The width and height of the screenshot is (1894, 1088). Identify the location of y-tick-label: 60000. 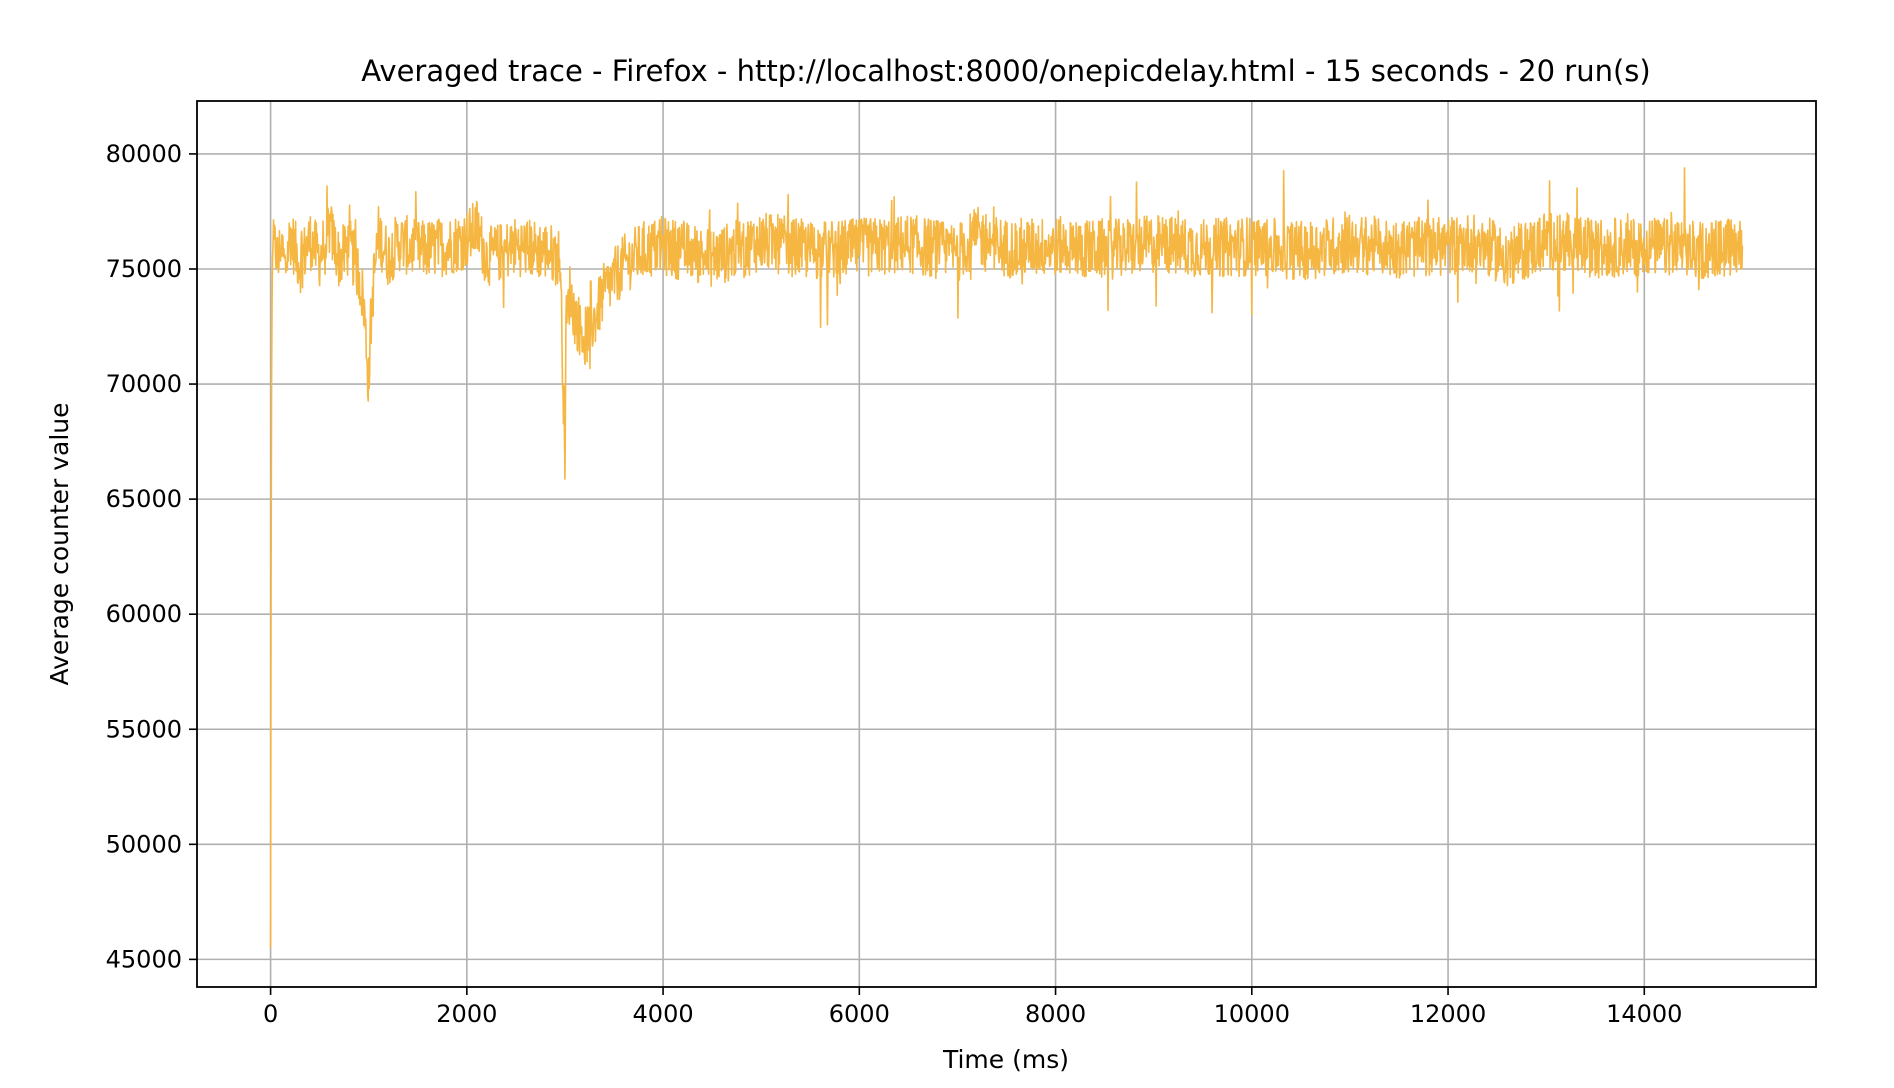
(144, 614).